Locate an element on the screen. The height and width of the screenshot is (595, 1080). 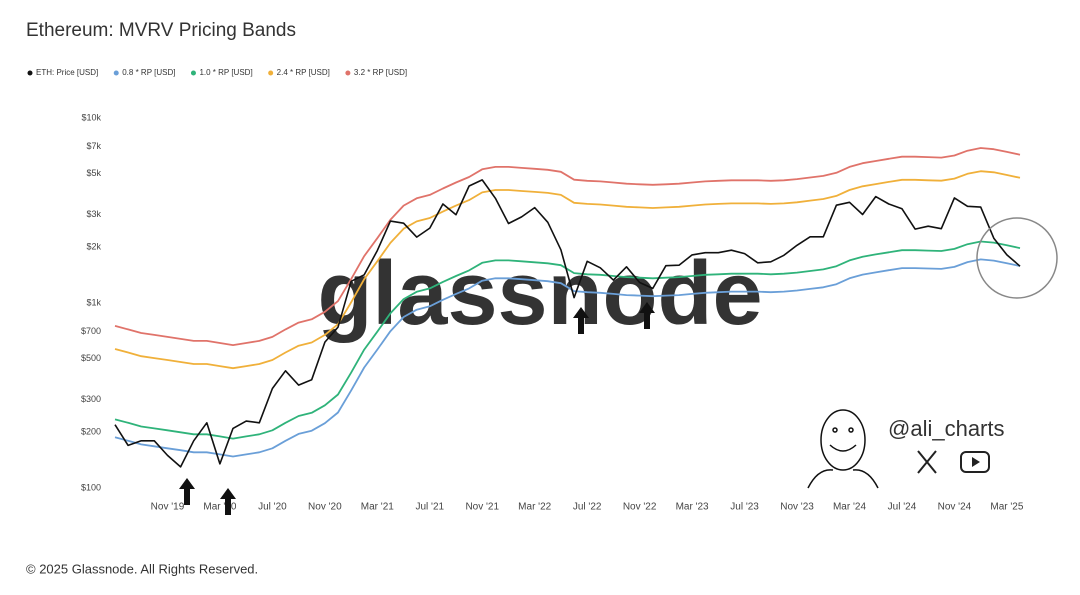
x-tick-label: Nov '23 is located at coordinates (797, 507).